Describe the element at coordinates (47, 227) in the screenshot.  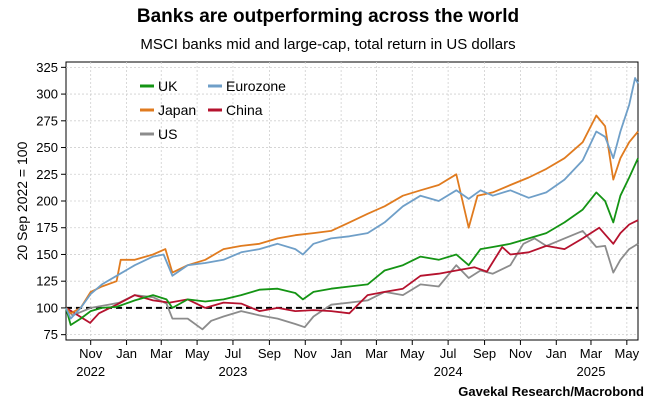
I see `y-tick-label: 175` at that location.